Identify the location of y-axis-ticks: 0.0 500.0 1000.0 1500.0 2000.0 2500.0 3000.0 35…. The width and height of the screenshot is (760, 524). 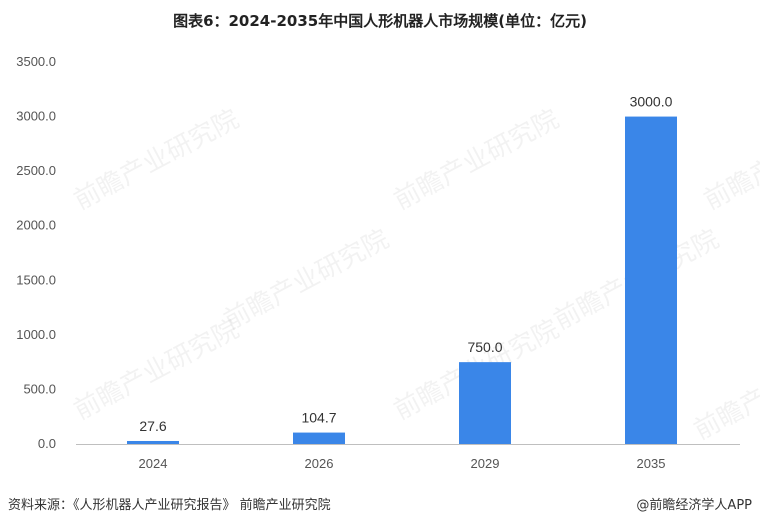
(36, 252).